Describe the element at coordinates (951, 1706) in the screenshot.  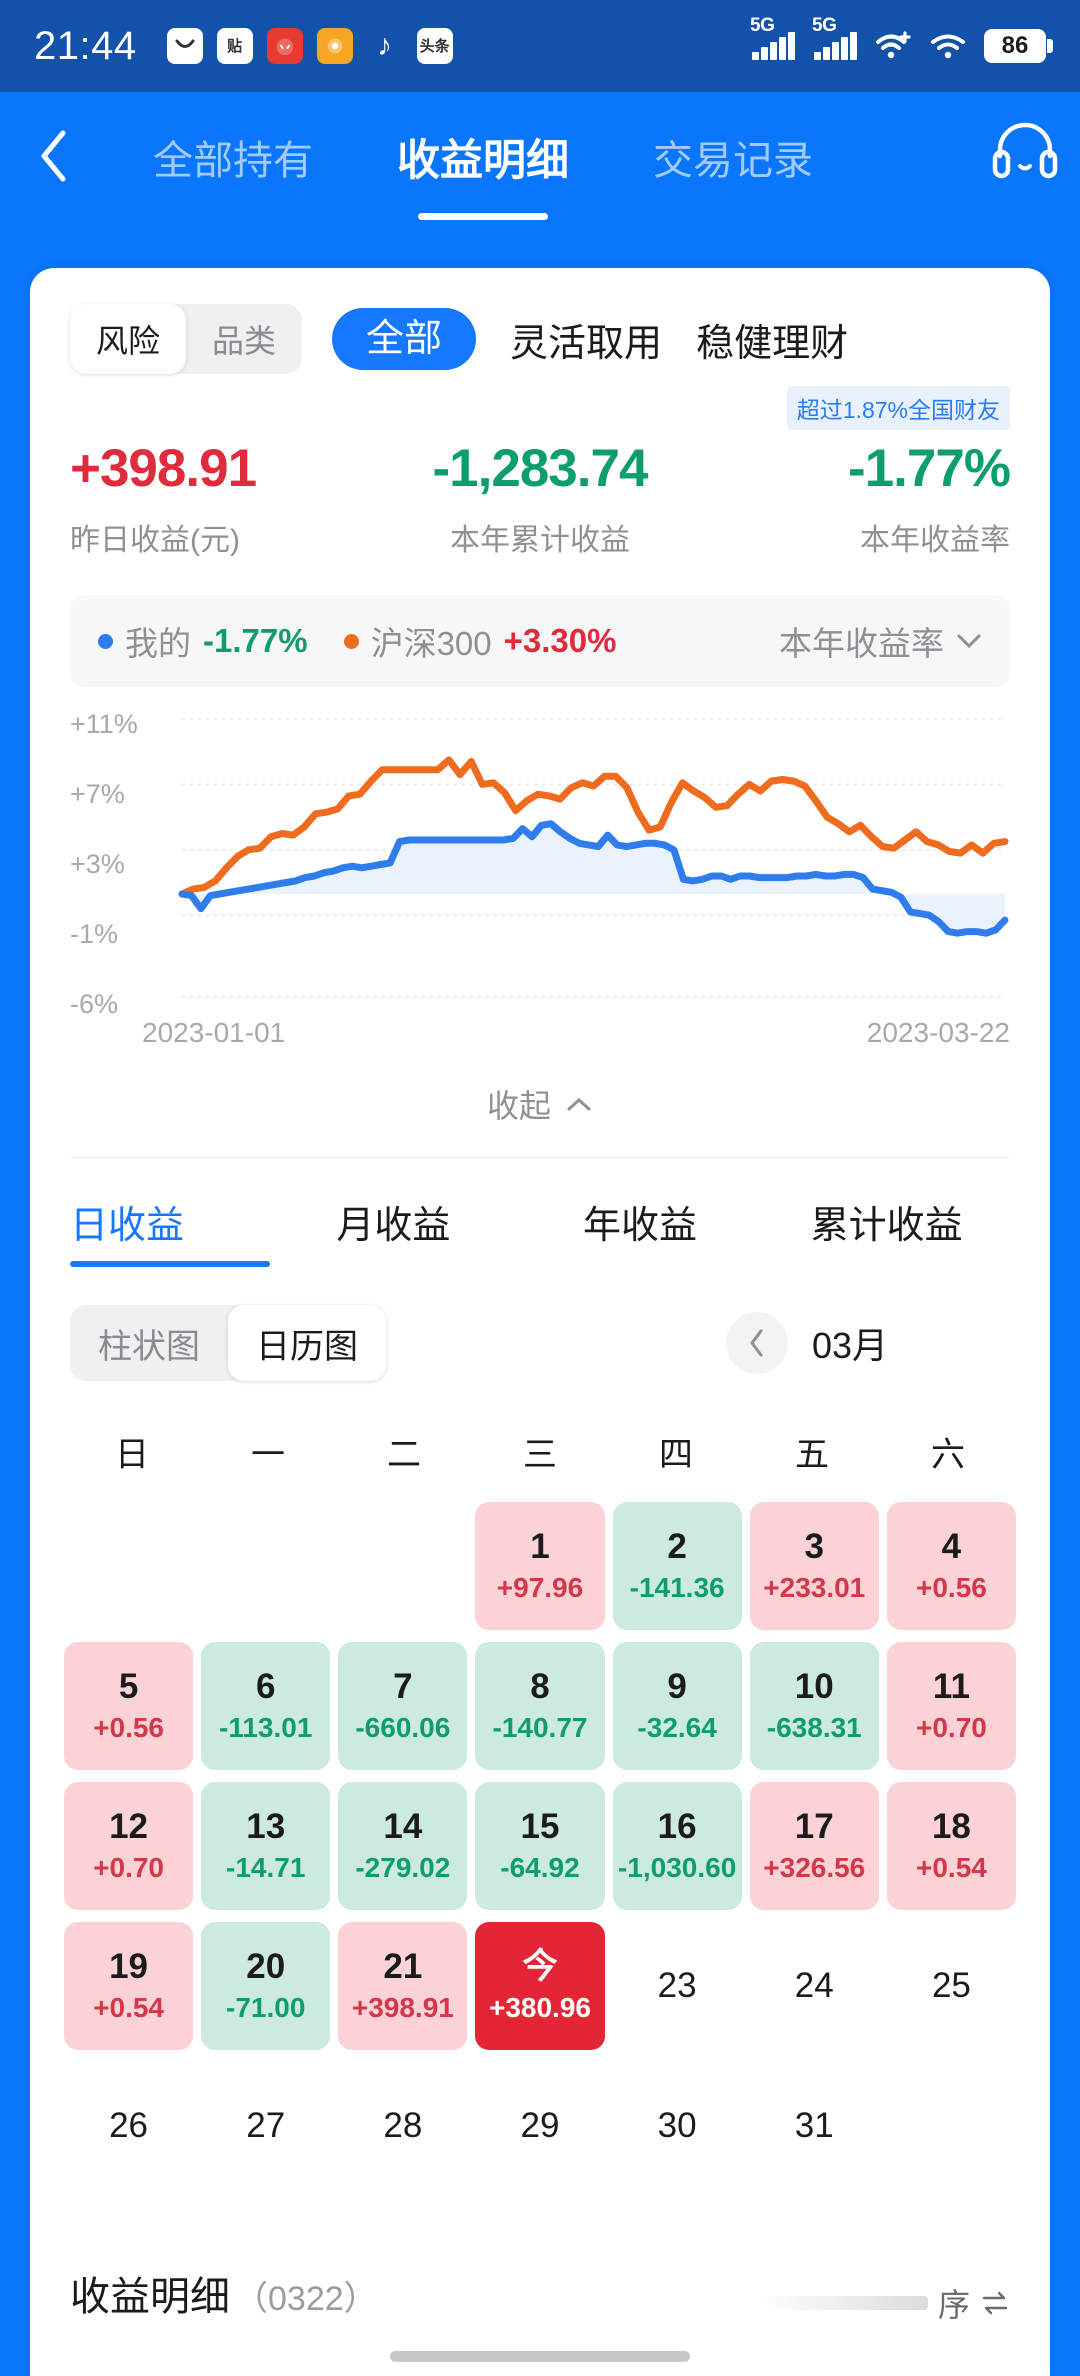
I see `calendar-day-cell: 11 +0.70` at that location.